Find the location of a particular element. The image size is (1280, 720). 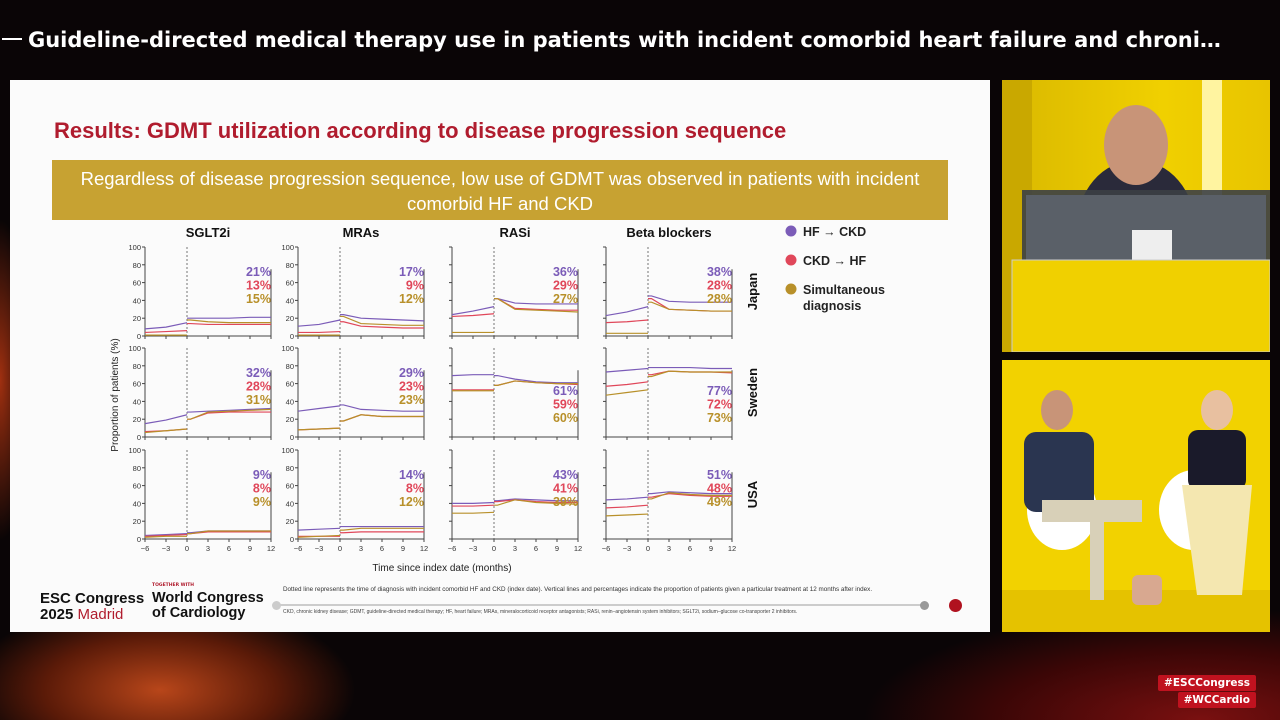

column-title: MRAs is located at coordinates (361, 232).